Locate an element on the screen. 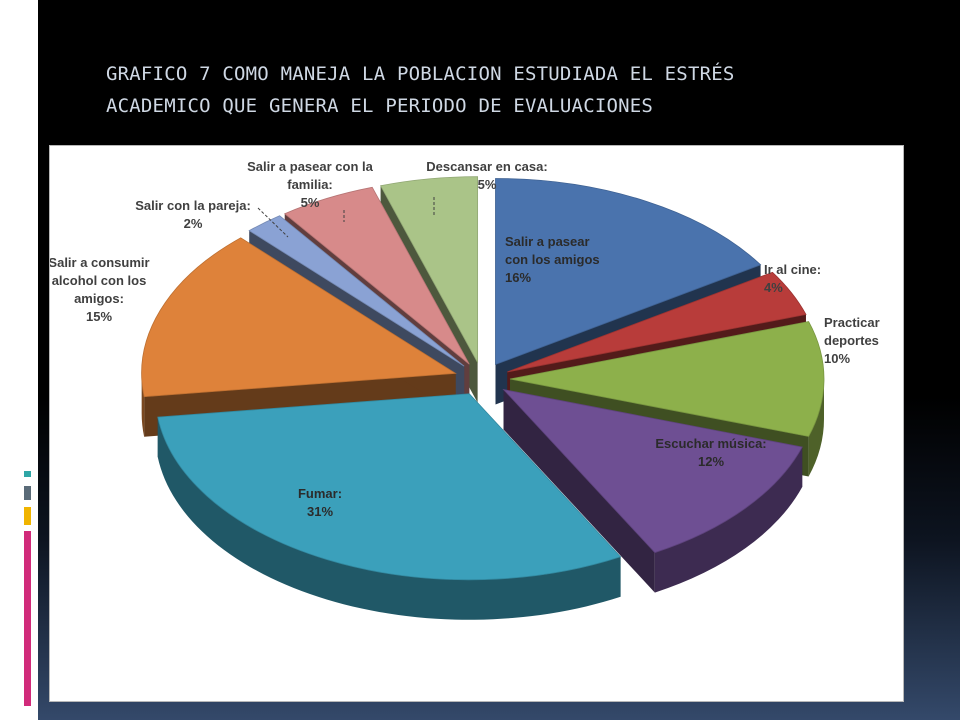 The height and width of the screenshot is (720, 960). slice-label-fumar: Fumar: 31% is located at coordinates (320, 502).